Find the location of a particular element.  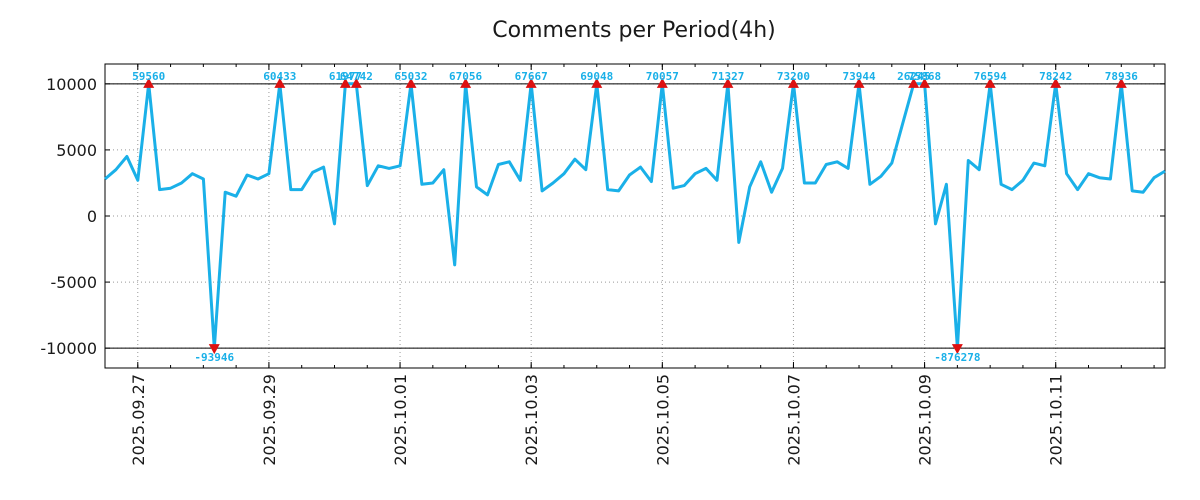

peak-label: 67667 is located at coordinates (531, 76).